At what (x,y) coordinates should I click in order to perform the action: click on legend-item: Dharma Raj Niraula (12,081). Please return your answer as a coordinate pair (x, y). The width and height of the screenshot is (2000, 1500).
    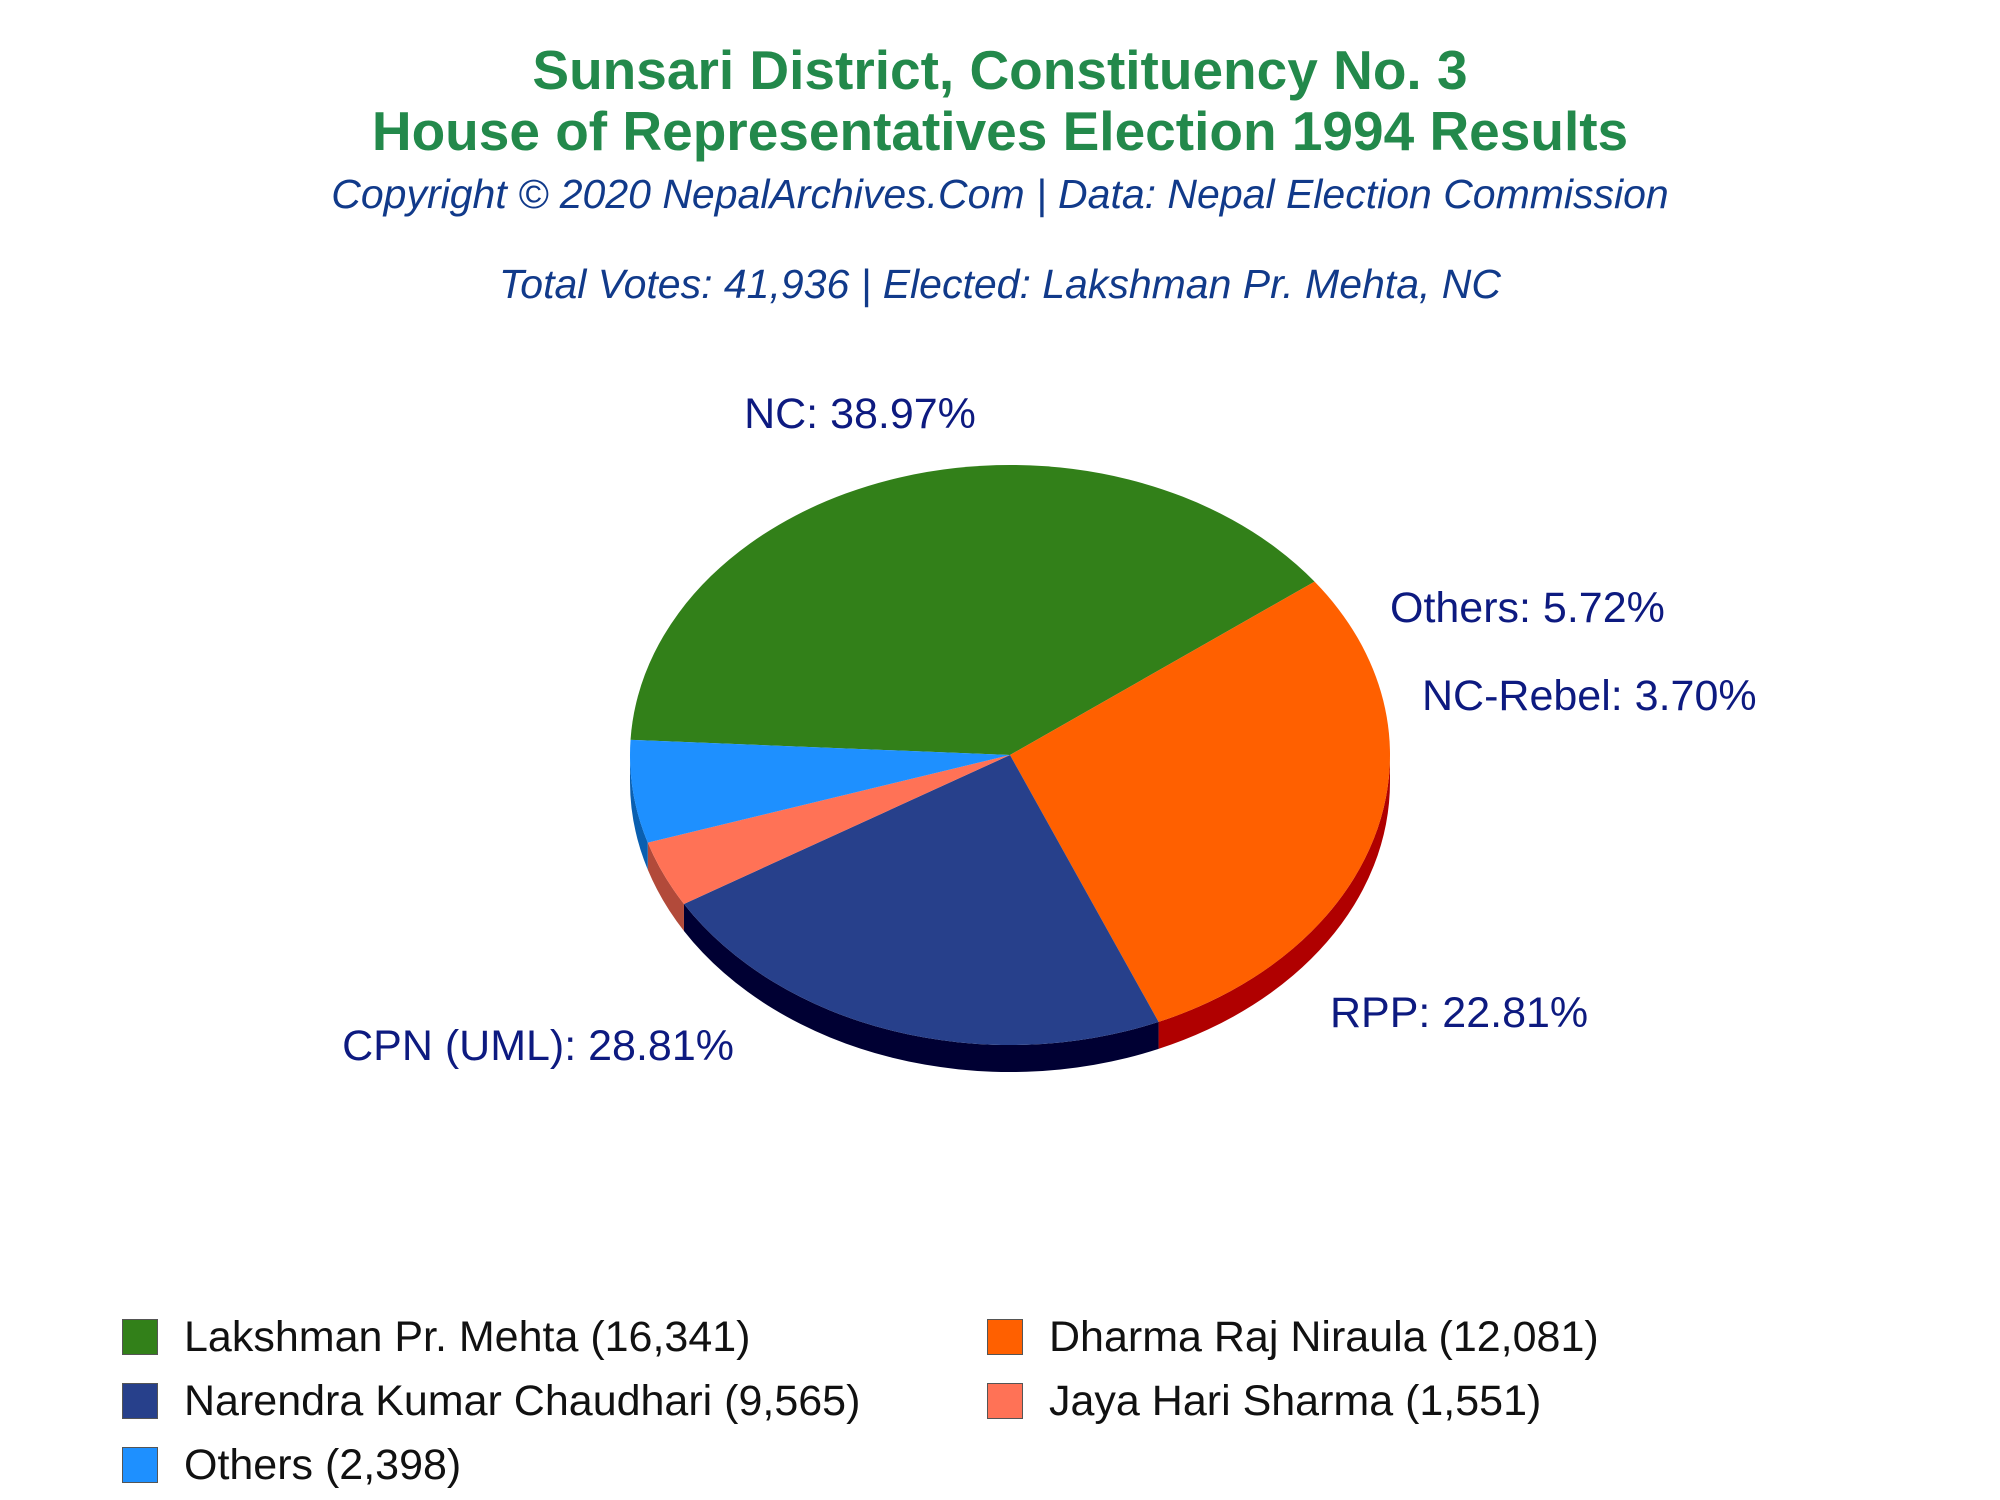
    Looking at the image, I should click on (1293, 1337).